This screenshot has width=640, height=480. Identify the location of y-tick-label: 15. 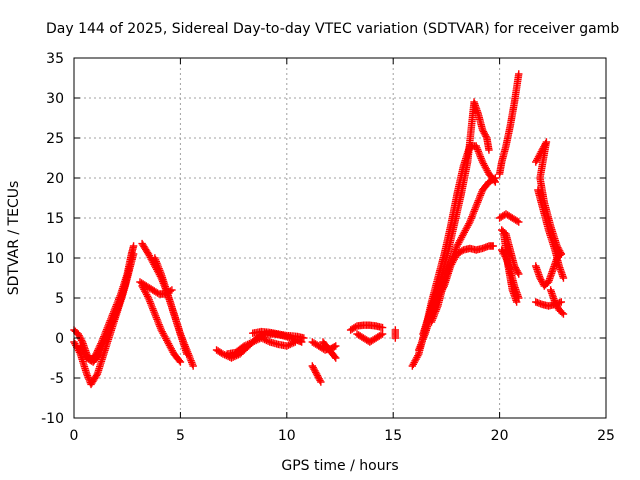
(55, 219).